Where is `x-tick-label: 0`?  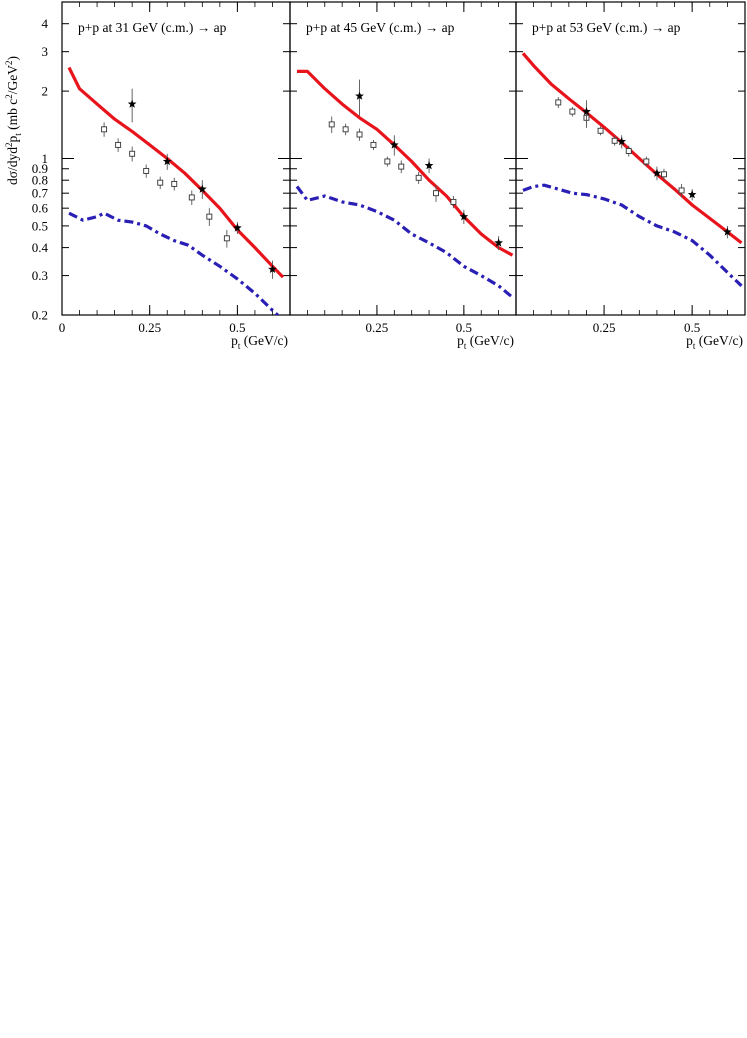
x-tick-label: 0 is located at coordinates (62, 327).